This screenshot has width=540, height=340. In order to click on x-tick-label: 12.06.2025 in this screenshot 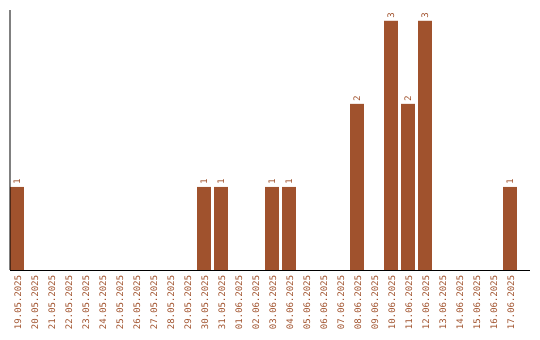, I will do `click(427, 302)`.